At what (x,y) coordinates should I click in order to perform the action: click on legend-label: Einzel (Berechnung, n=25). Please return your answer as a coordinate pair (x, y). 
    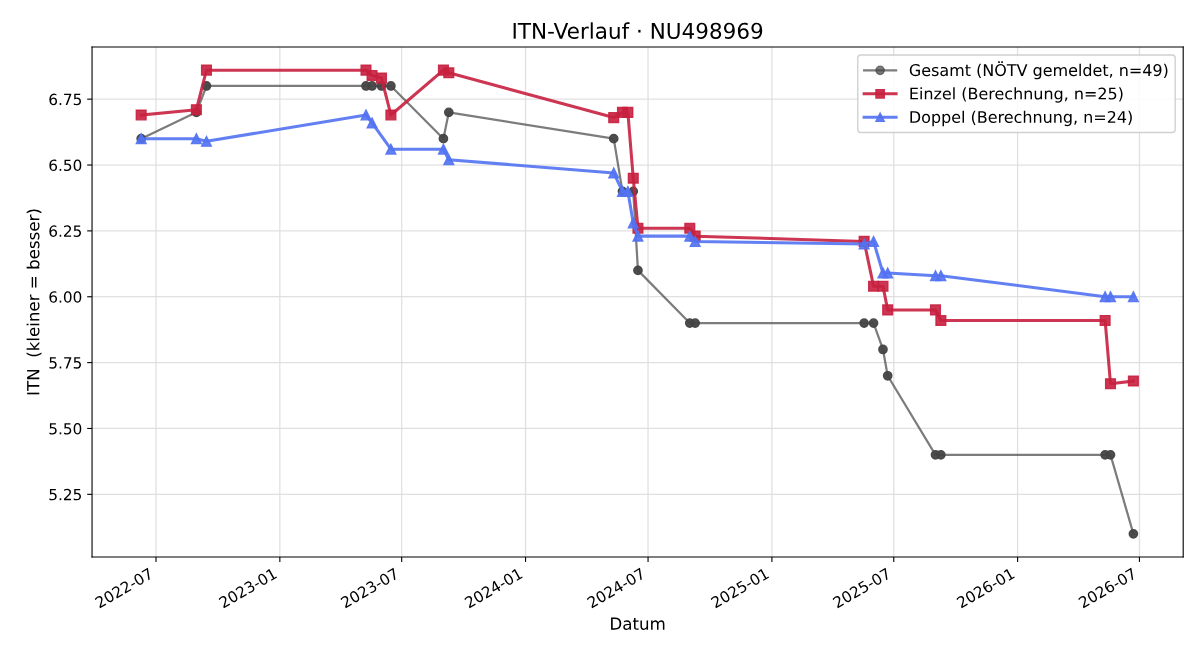
    Looking at the image, I should click on (1016, 95).